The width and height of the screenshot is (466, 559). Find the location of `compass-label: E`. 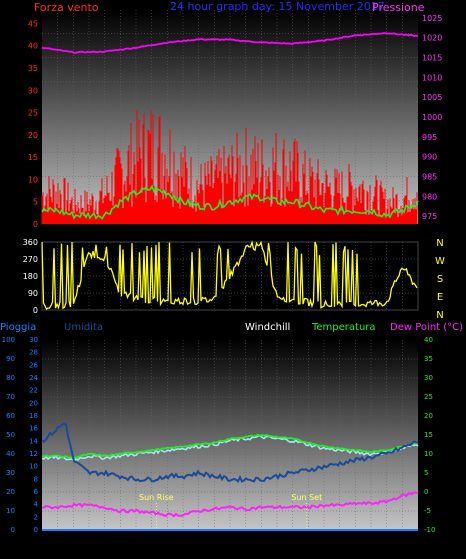

compass-label: E is located at coordinates (440, 297).